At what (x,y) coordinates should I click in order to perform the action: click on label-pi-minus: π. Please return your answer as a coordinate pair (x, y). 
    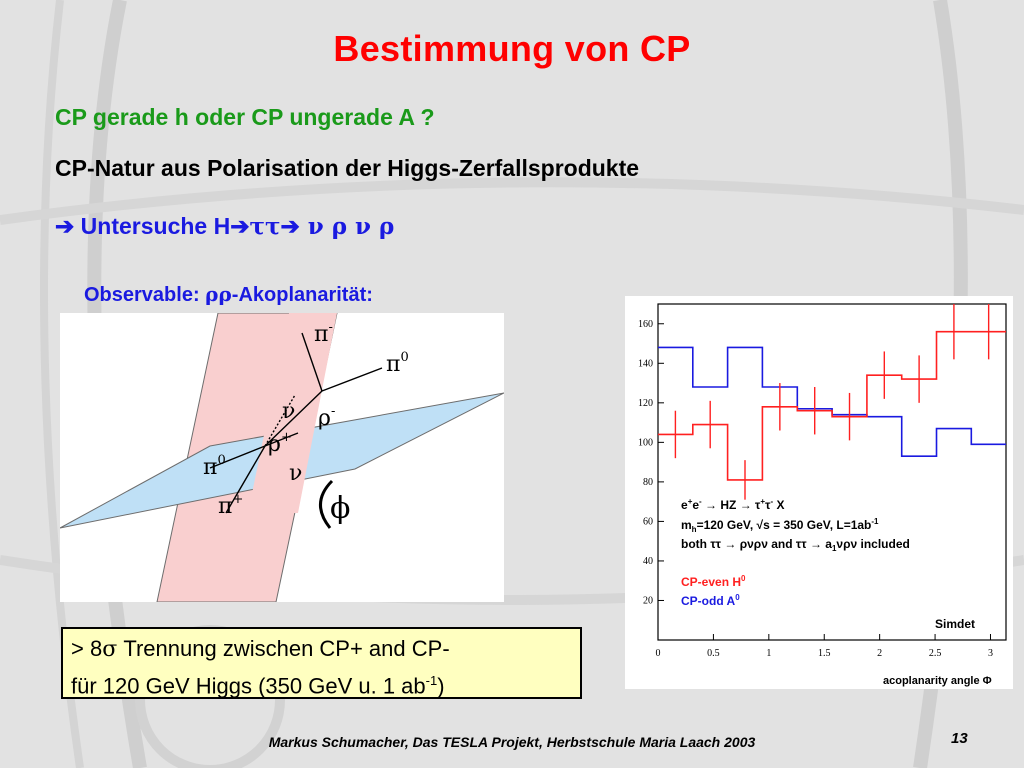
    Looking at the image, I should click on (321, 334).